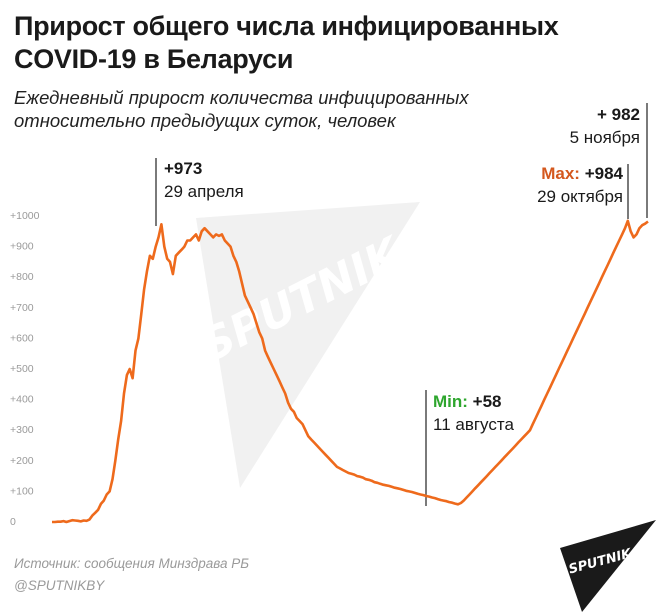 This screenshot has height=613, width=660. I want to click on sputnik-logo: SPUTNIK, so click(608, 566).